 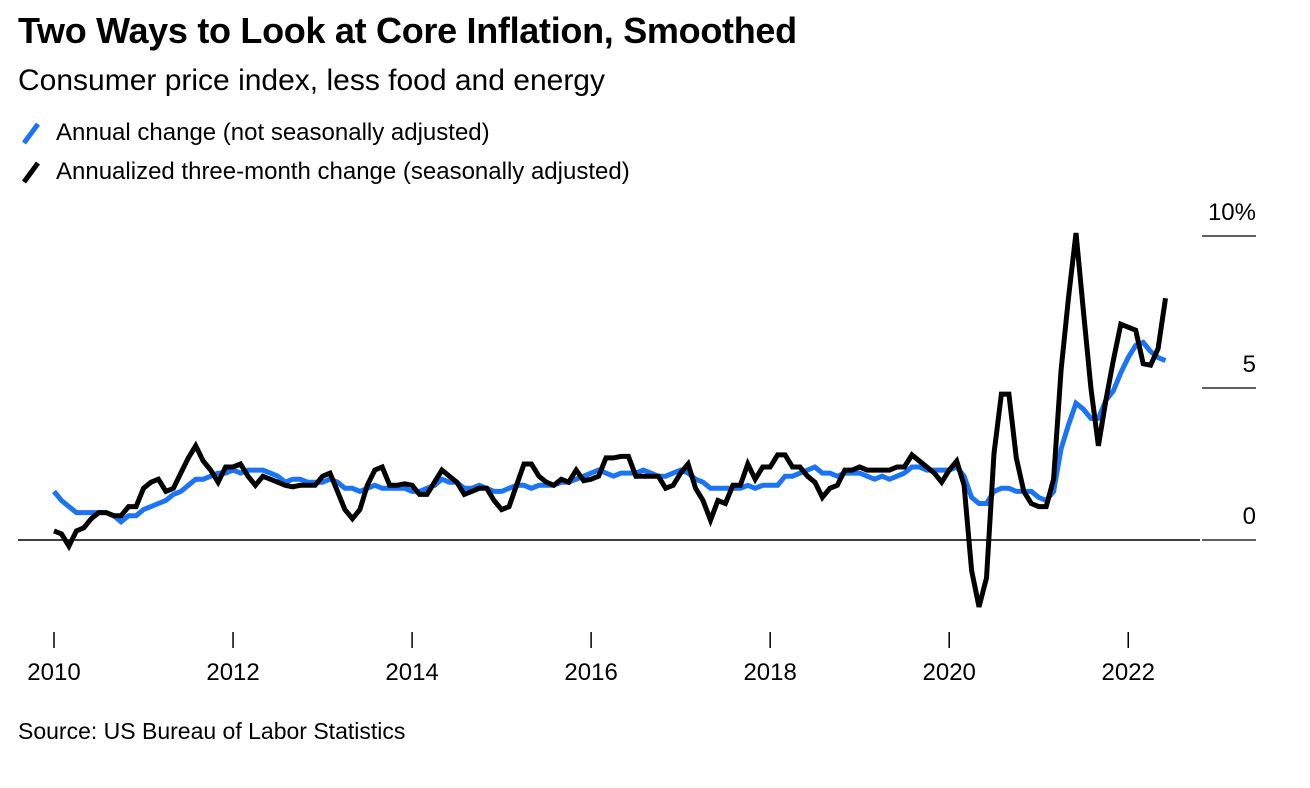 What do you see at coordinates (31, 133) in the screenshot?
I see `legend-swatch-blue-icon` at bounding box center [31, 133].